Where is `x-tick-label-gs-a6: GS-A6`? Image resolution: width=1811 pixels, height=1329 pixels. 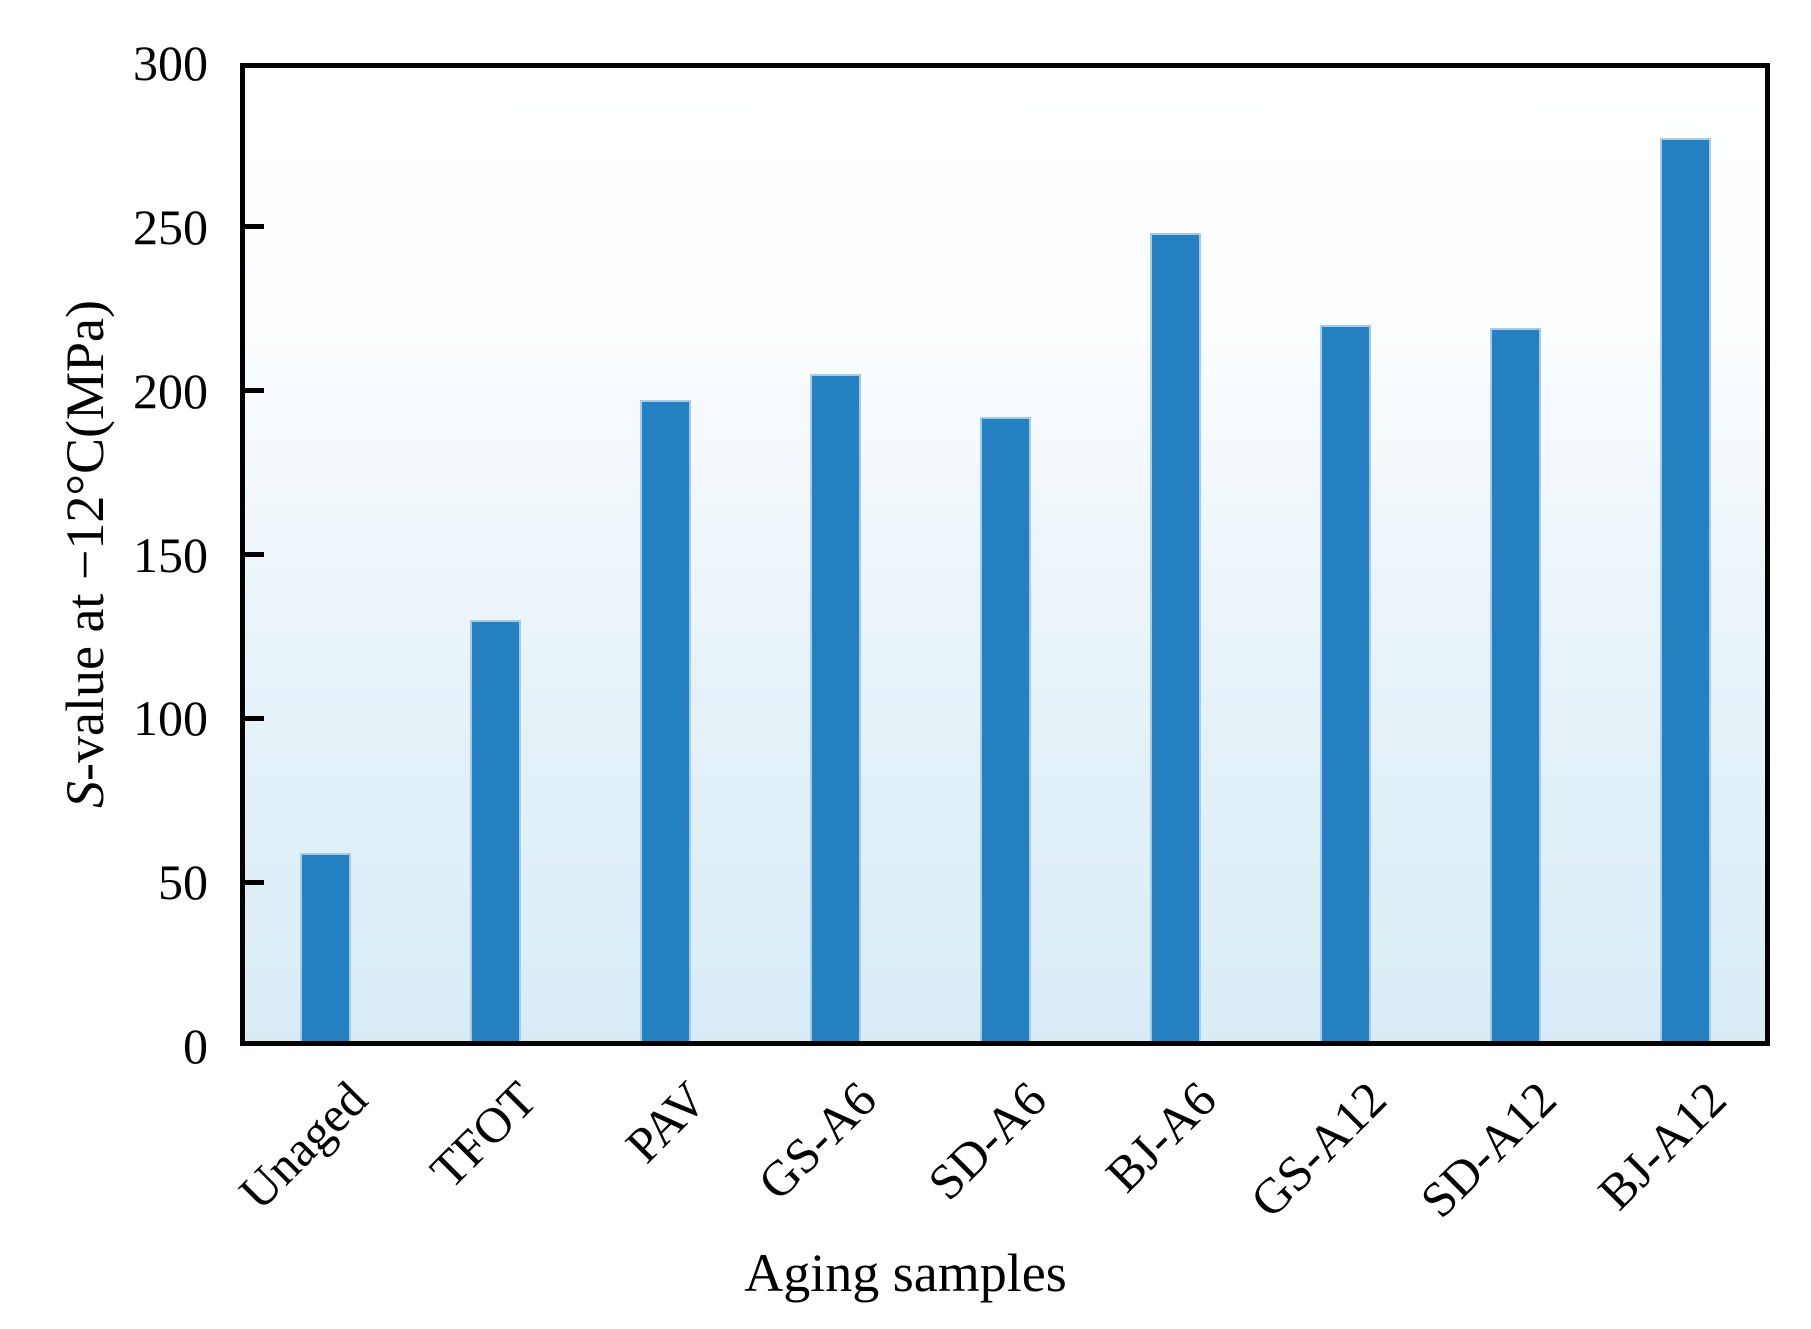 x-tick-label-gs-a6: GS-A6 is located at coordinates (817, 1140).